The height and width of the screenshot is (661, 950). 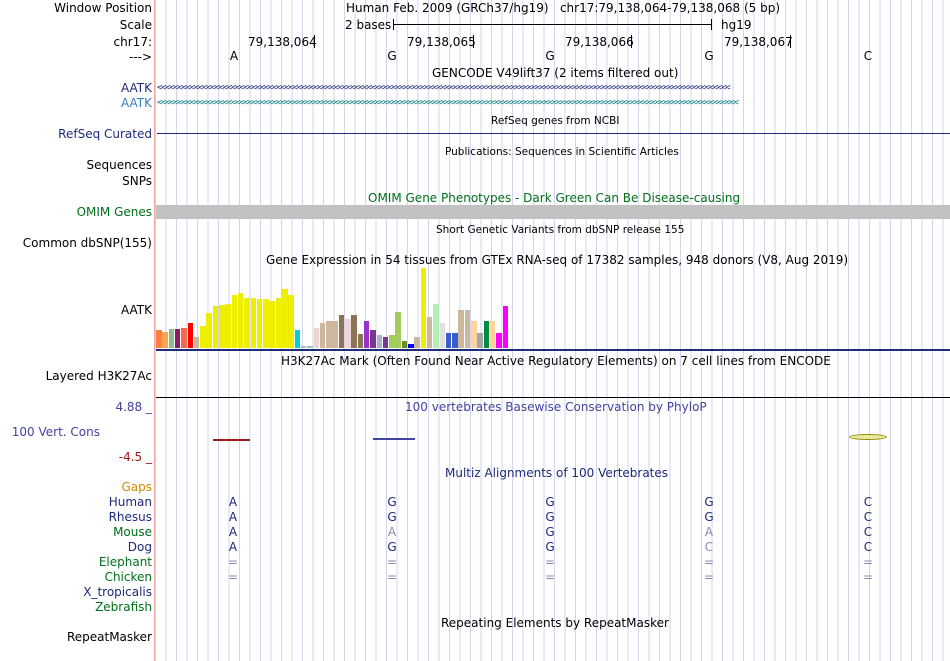 What do you see at coordinates (98, 376) in the screenshot?
I see `h3k27ac-track-label: Layered H3K27Ac` at bounding box center [98, 376].